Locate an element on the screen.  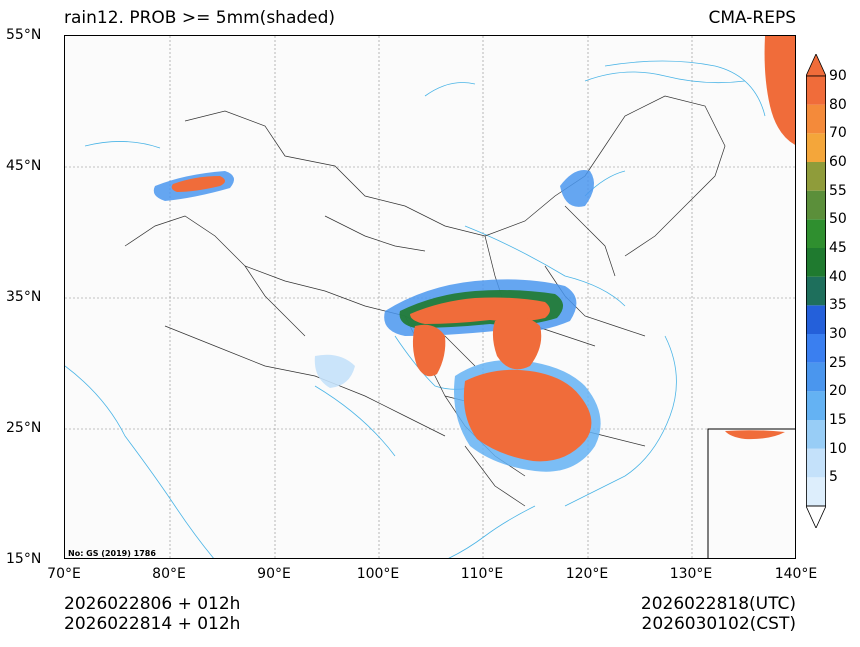
lon-label-90: 90°E is located at coordinates (274, 574).